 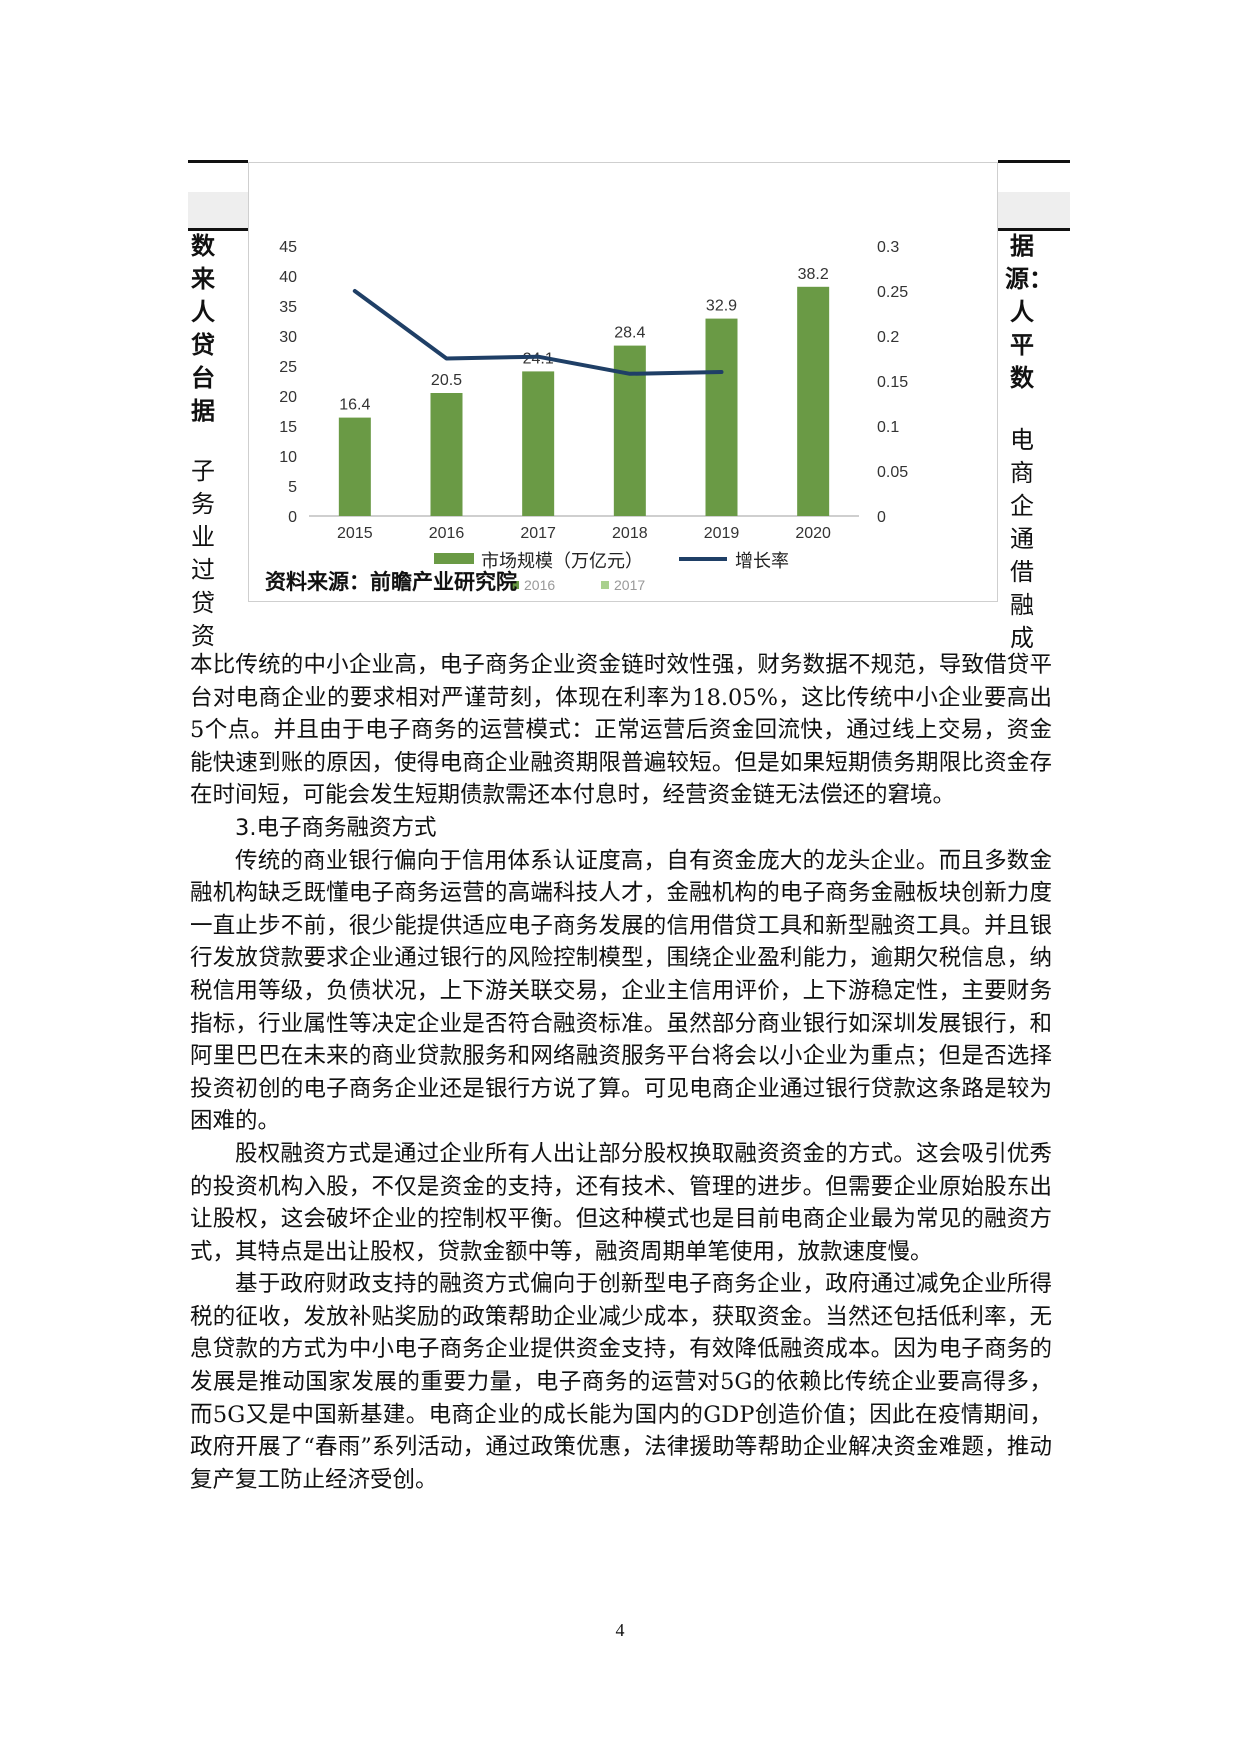 I want to click on legend-label: 市场规模（万亿元）, so click(x=562, y=561).